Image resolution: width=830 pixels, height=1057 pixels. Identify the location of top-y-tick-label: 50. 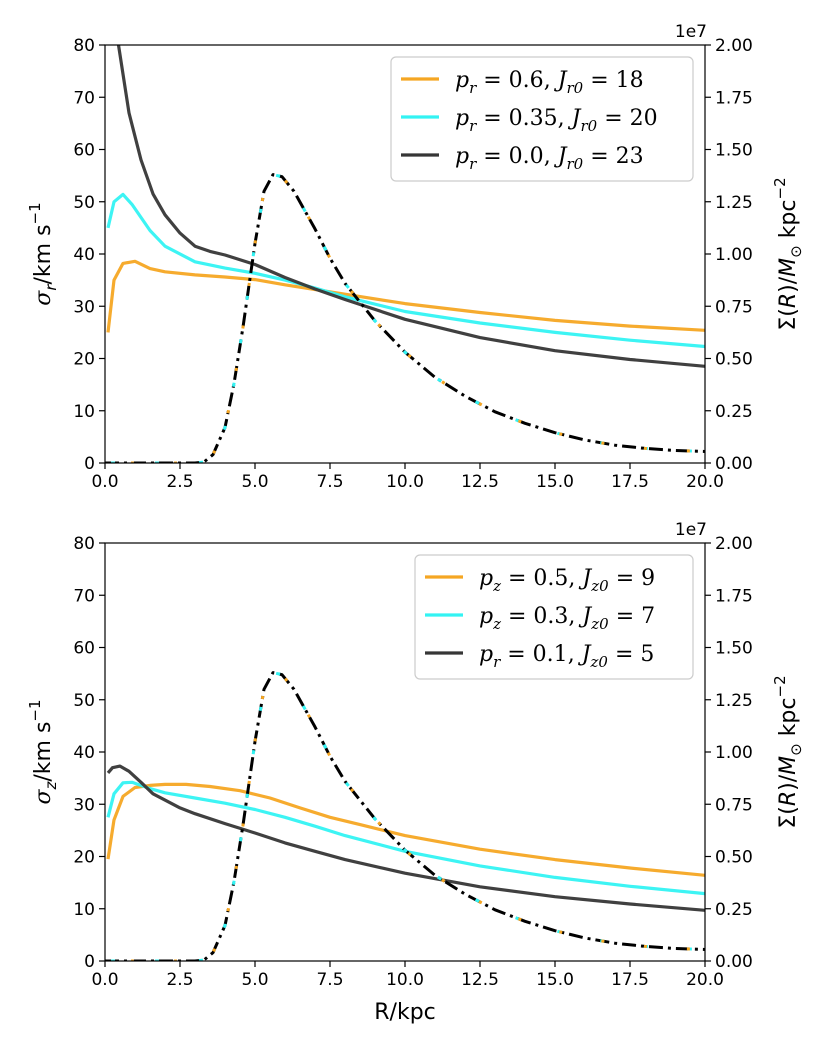
(84, 203).